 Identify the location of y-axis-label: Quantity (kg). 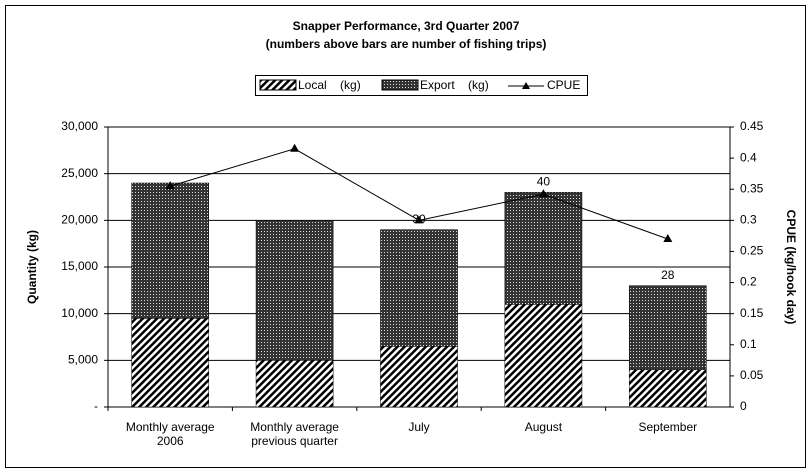
(32, 267).